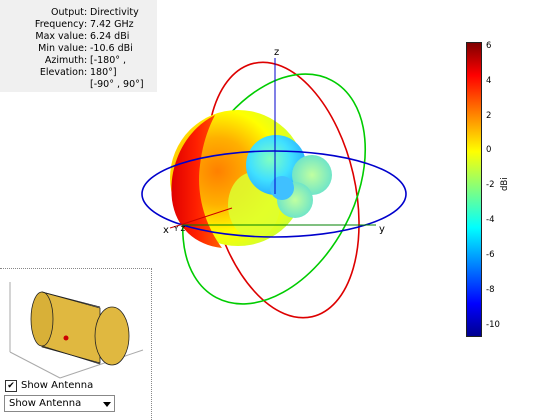  I want to click on info-value: 180°], so click(103, 72).